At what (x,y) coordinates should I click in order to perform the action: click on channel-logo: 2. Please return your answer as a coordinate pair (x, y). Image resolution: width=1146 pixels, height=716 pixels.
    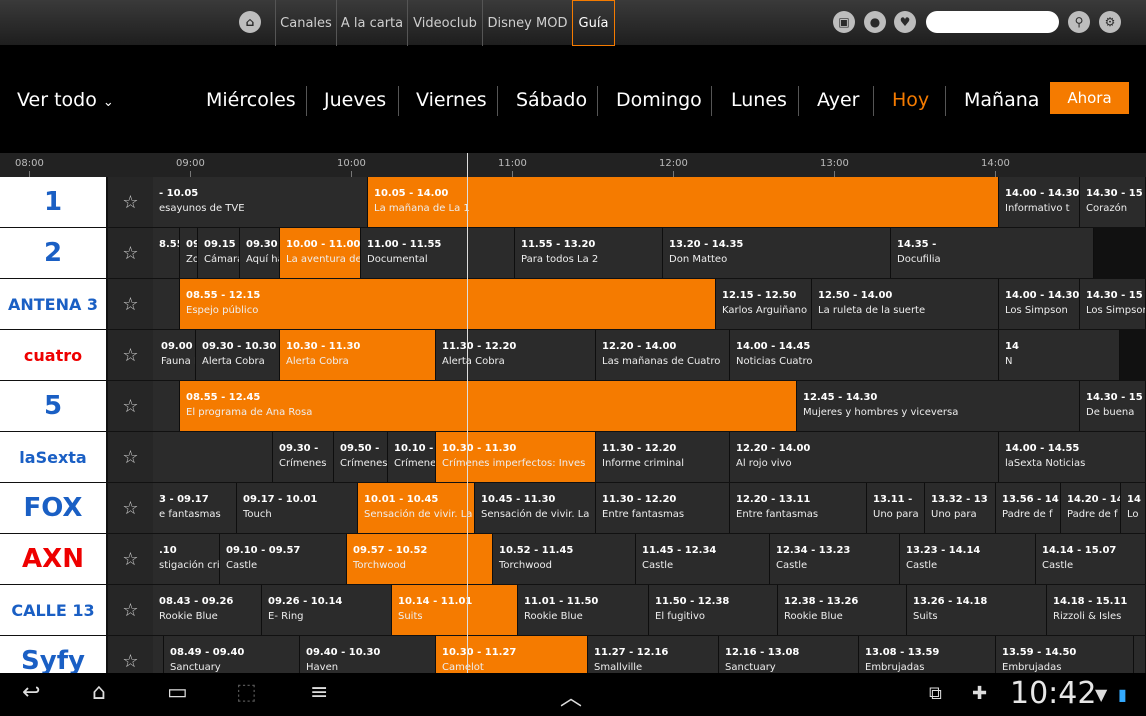
    Looking at the image, I should click on (53, 253).